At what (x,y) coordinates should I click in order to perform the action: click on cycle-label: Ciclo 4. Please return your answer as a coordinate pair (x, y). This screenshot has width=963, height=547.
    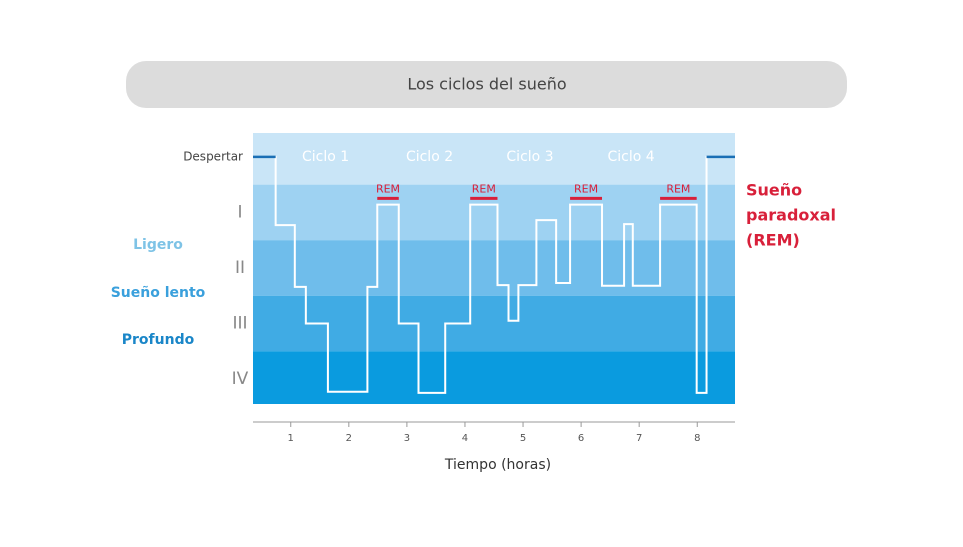
    Looking at the image, I should click on (630, 157).